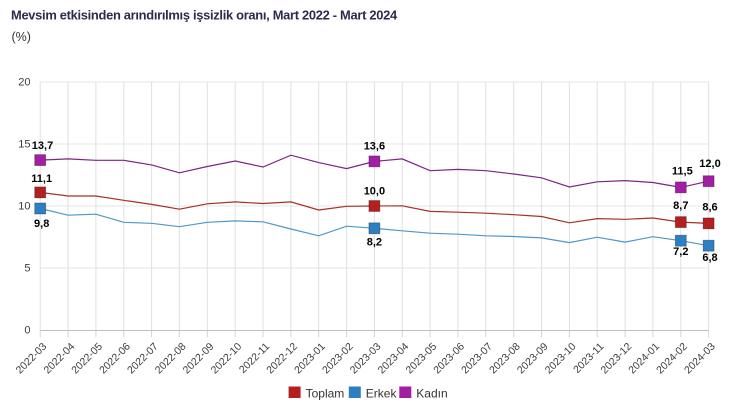 This screenshot has width=732, height=410. What do you see at coordinates (709, 208) in the screenshot?
I see `svg-text: 8,6` at bounding box center [709, 208].